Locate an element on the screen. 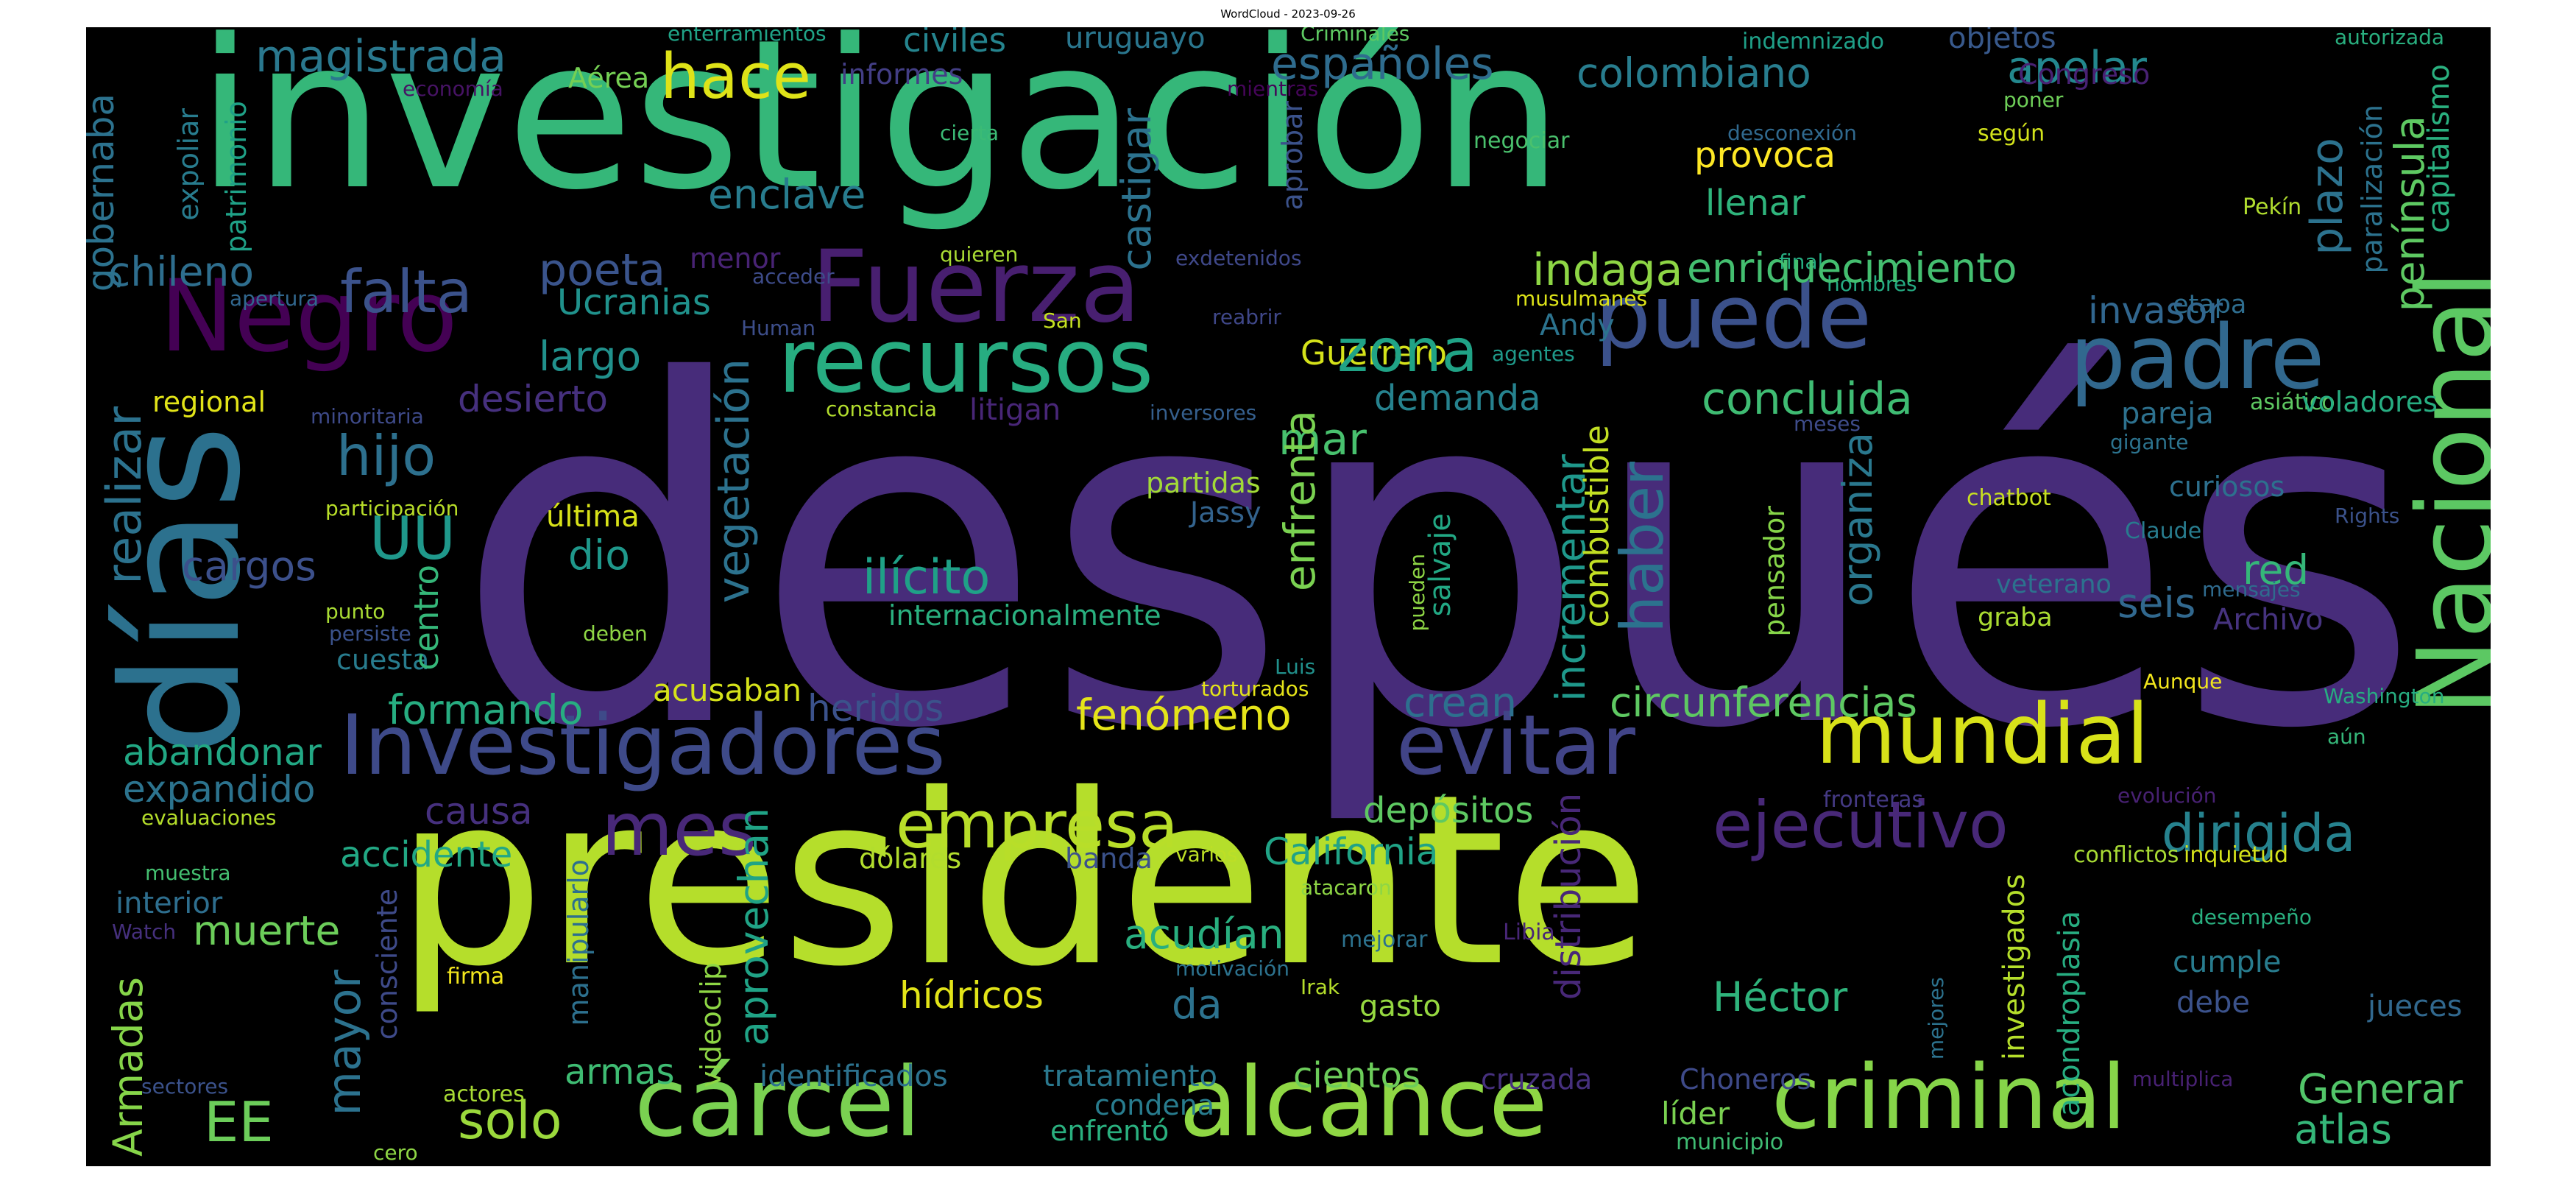  word-25: atlas is located at coordinates (2343, 1129).